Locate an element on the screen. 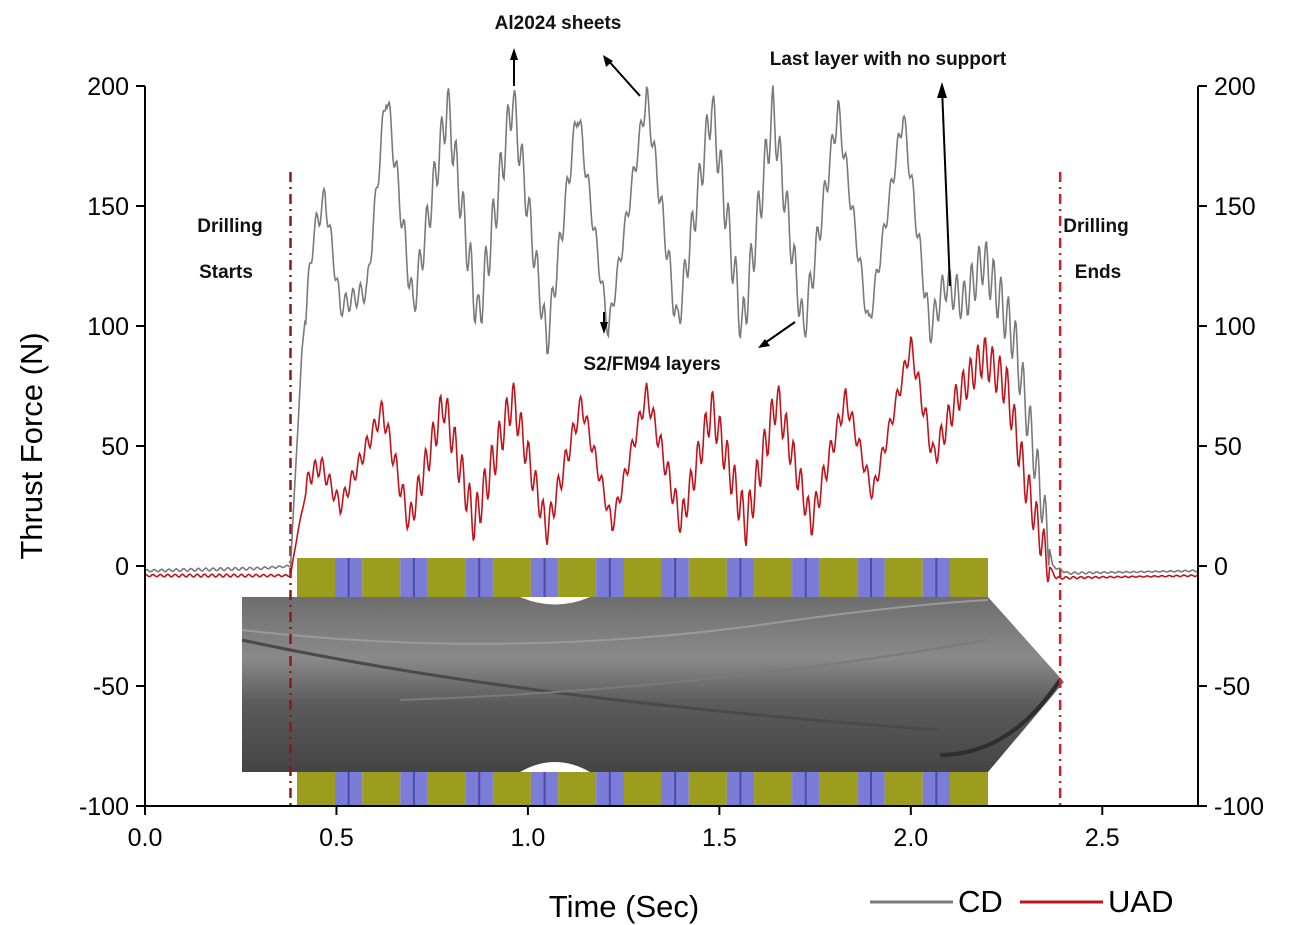 The height and width of the screenshot is (925, 1290). legend-label-cd: CD is located at coordinates (980, 901).